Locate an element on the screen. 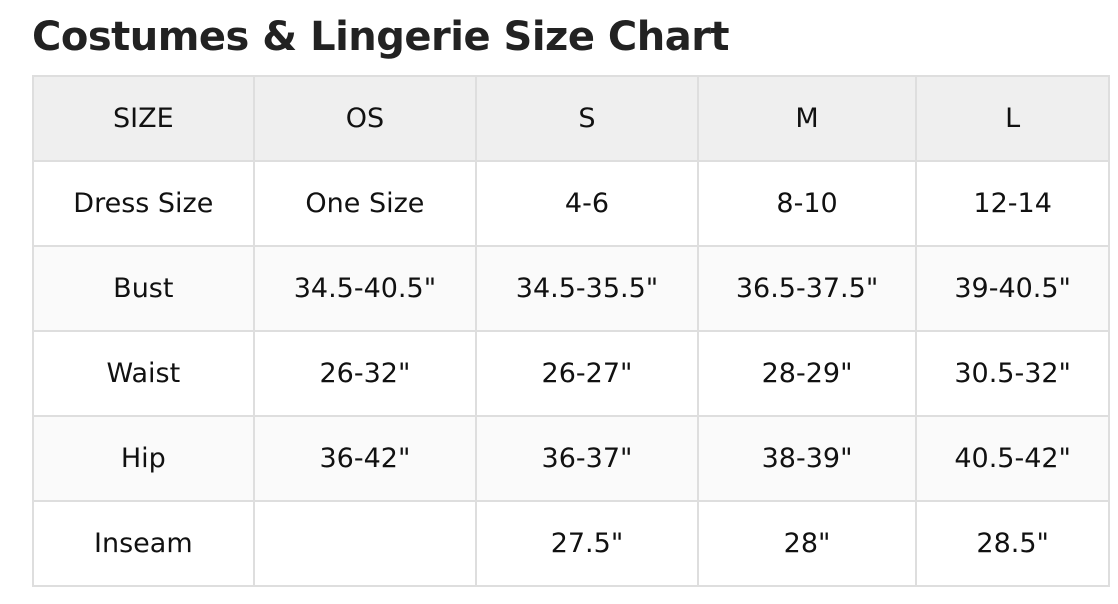 This screenshot has width=1118, height=604. page-title: Costumes & Lingerie Size Chart is located at coordinates (381, 37).